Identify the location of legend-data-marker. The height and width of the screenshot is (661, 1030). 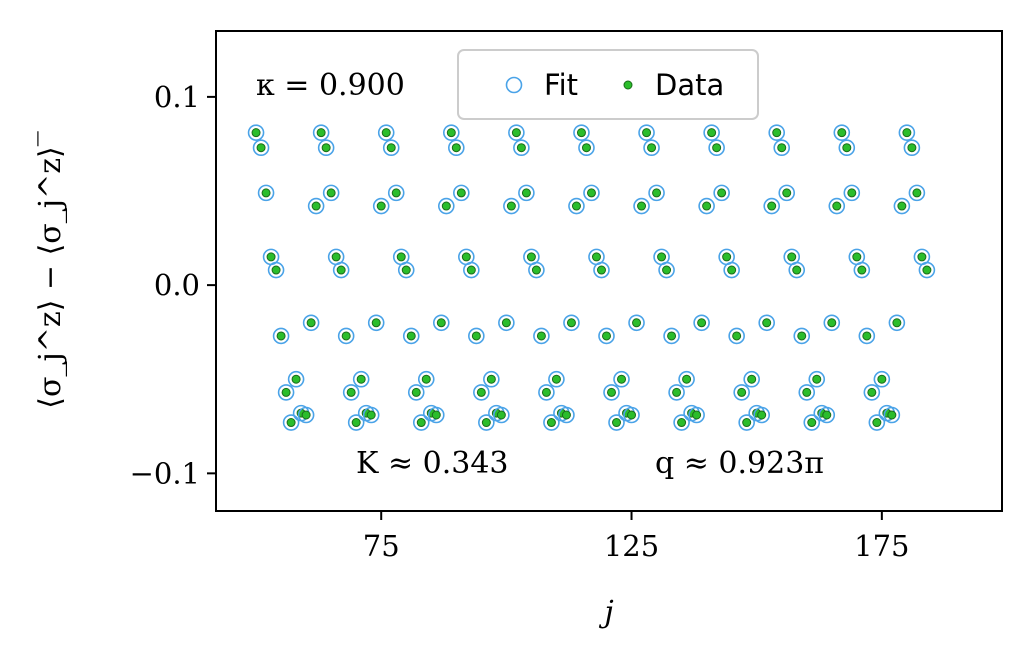
(628, 85).